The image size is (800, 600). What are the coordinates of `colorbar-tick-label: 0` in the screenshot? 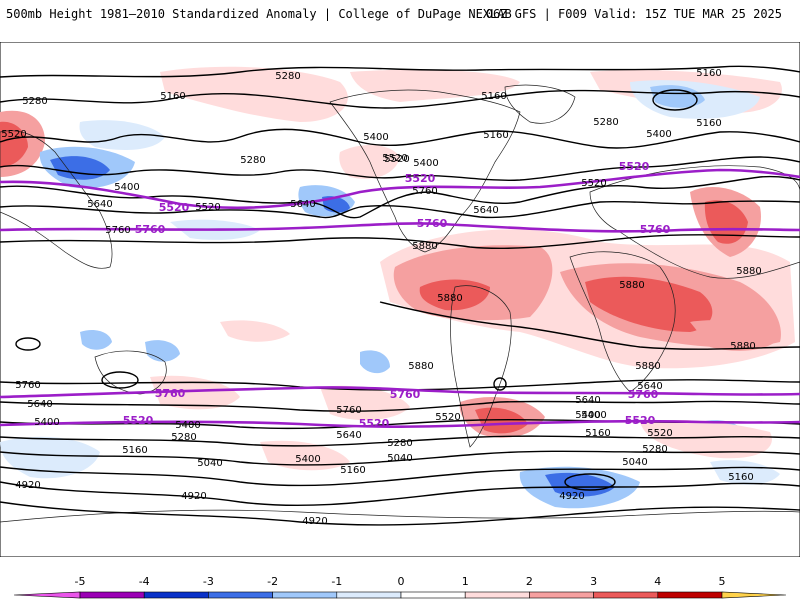 It's located at (401, 581).